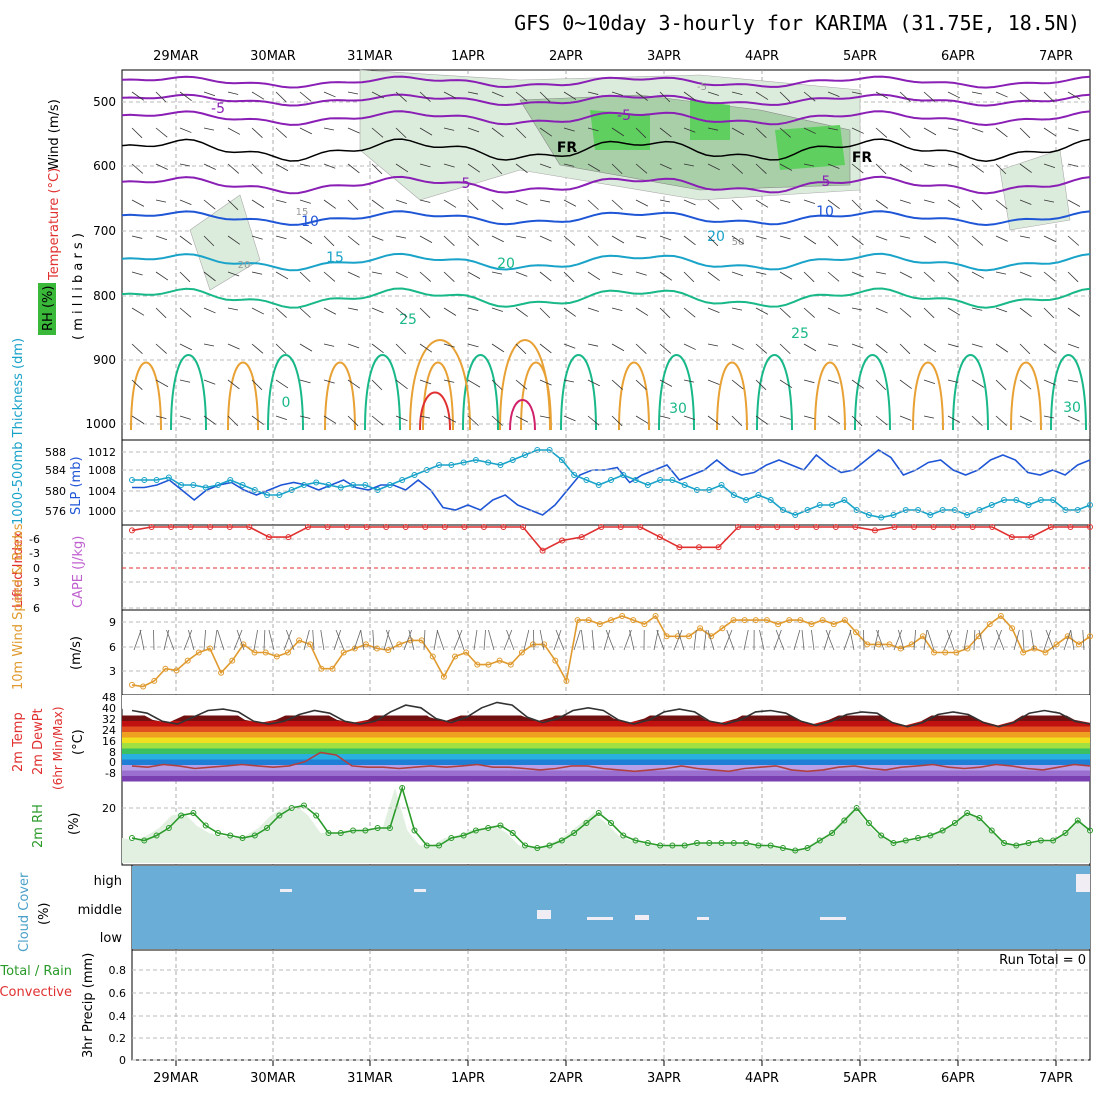 The height and width of the screenshot is (1100, 1100). Describe the element at coordinates (176, 1078) in the screenshot. I see `date-tick-bottom: 29MAR` at that location.